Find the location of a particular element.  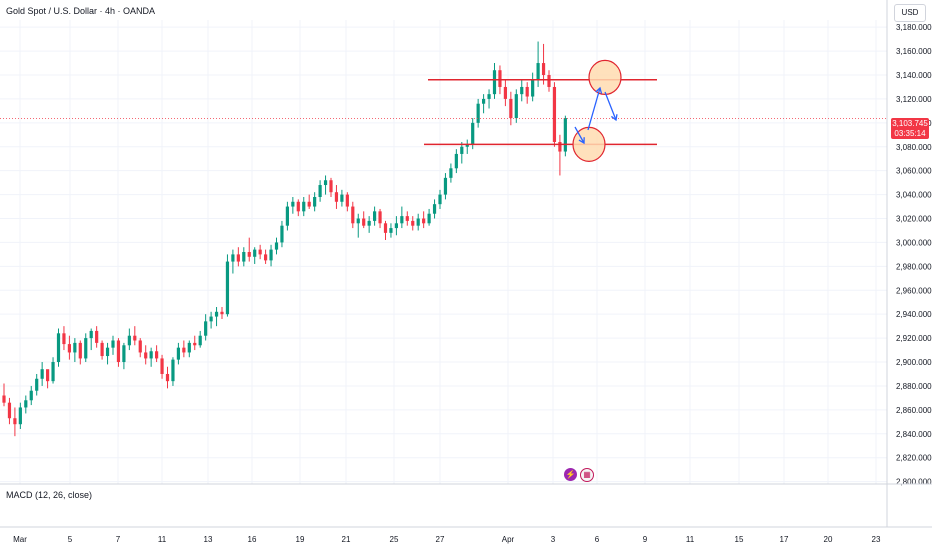

price-tick-label: 3,000.000 is located at coordinates (914, 242).